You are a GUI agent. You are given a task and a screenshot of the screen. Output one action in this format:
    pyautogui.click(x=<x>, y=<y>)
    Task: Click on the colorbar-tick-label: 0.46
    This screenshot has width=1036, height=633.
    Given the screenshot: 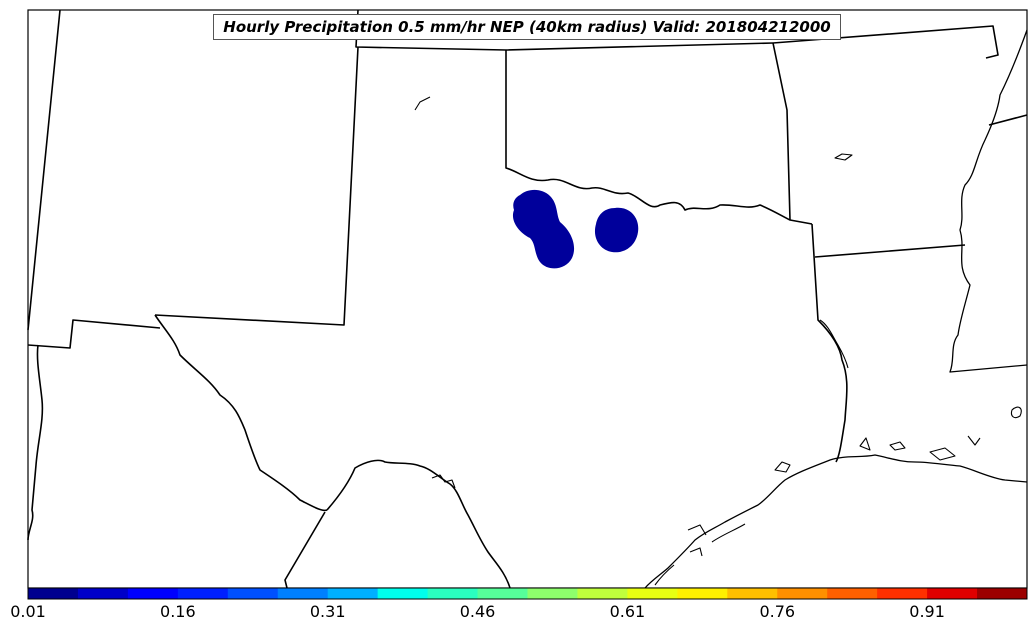 What is the action you would take?
    pyautogui.click(x=477, y=611)
    